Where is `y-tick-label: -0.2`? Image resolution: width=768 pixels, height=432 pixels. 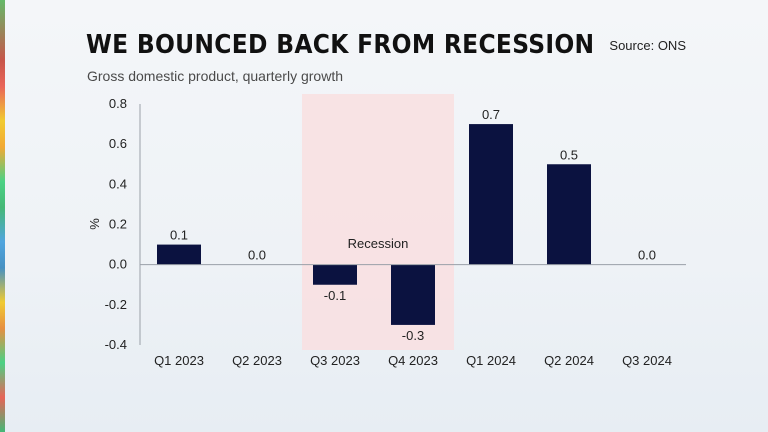
y-tick-label: -0.2 is located at coordinates (116, 304).